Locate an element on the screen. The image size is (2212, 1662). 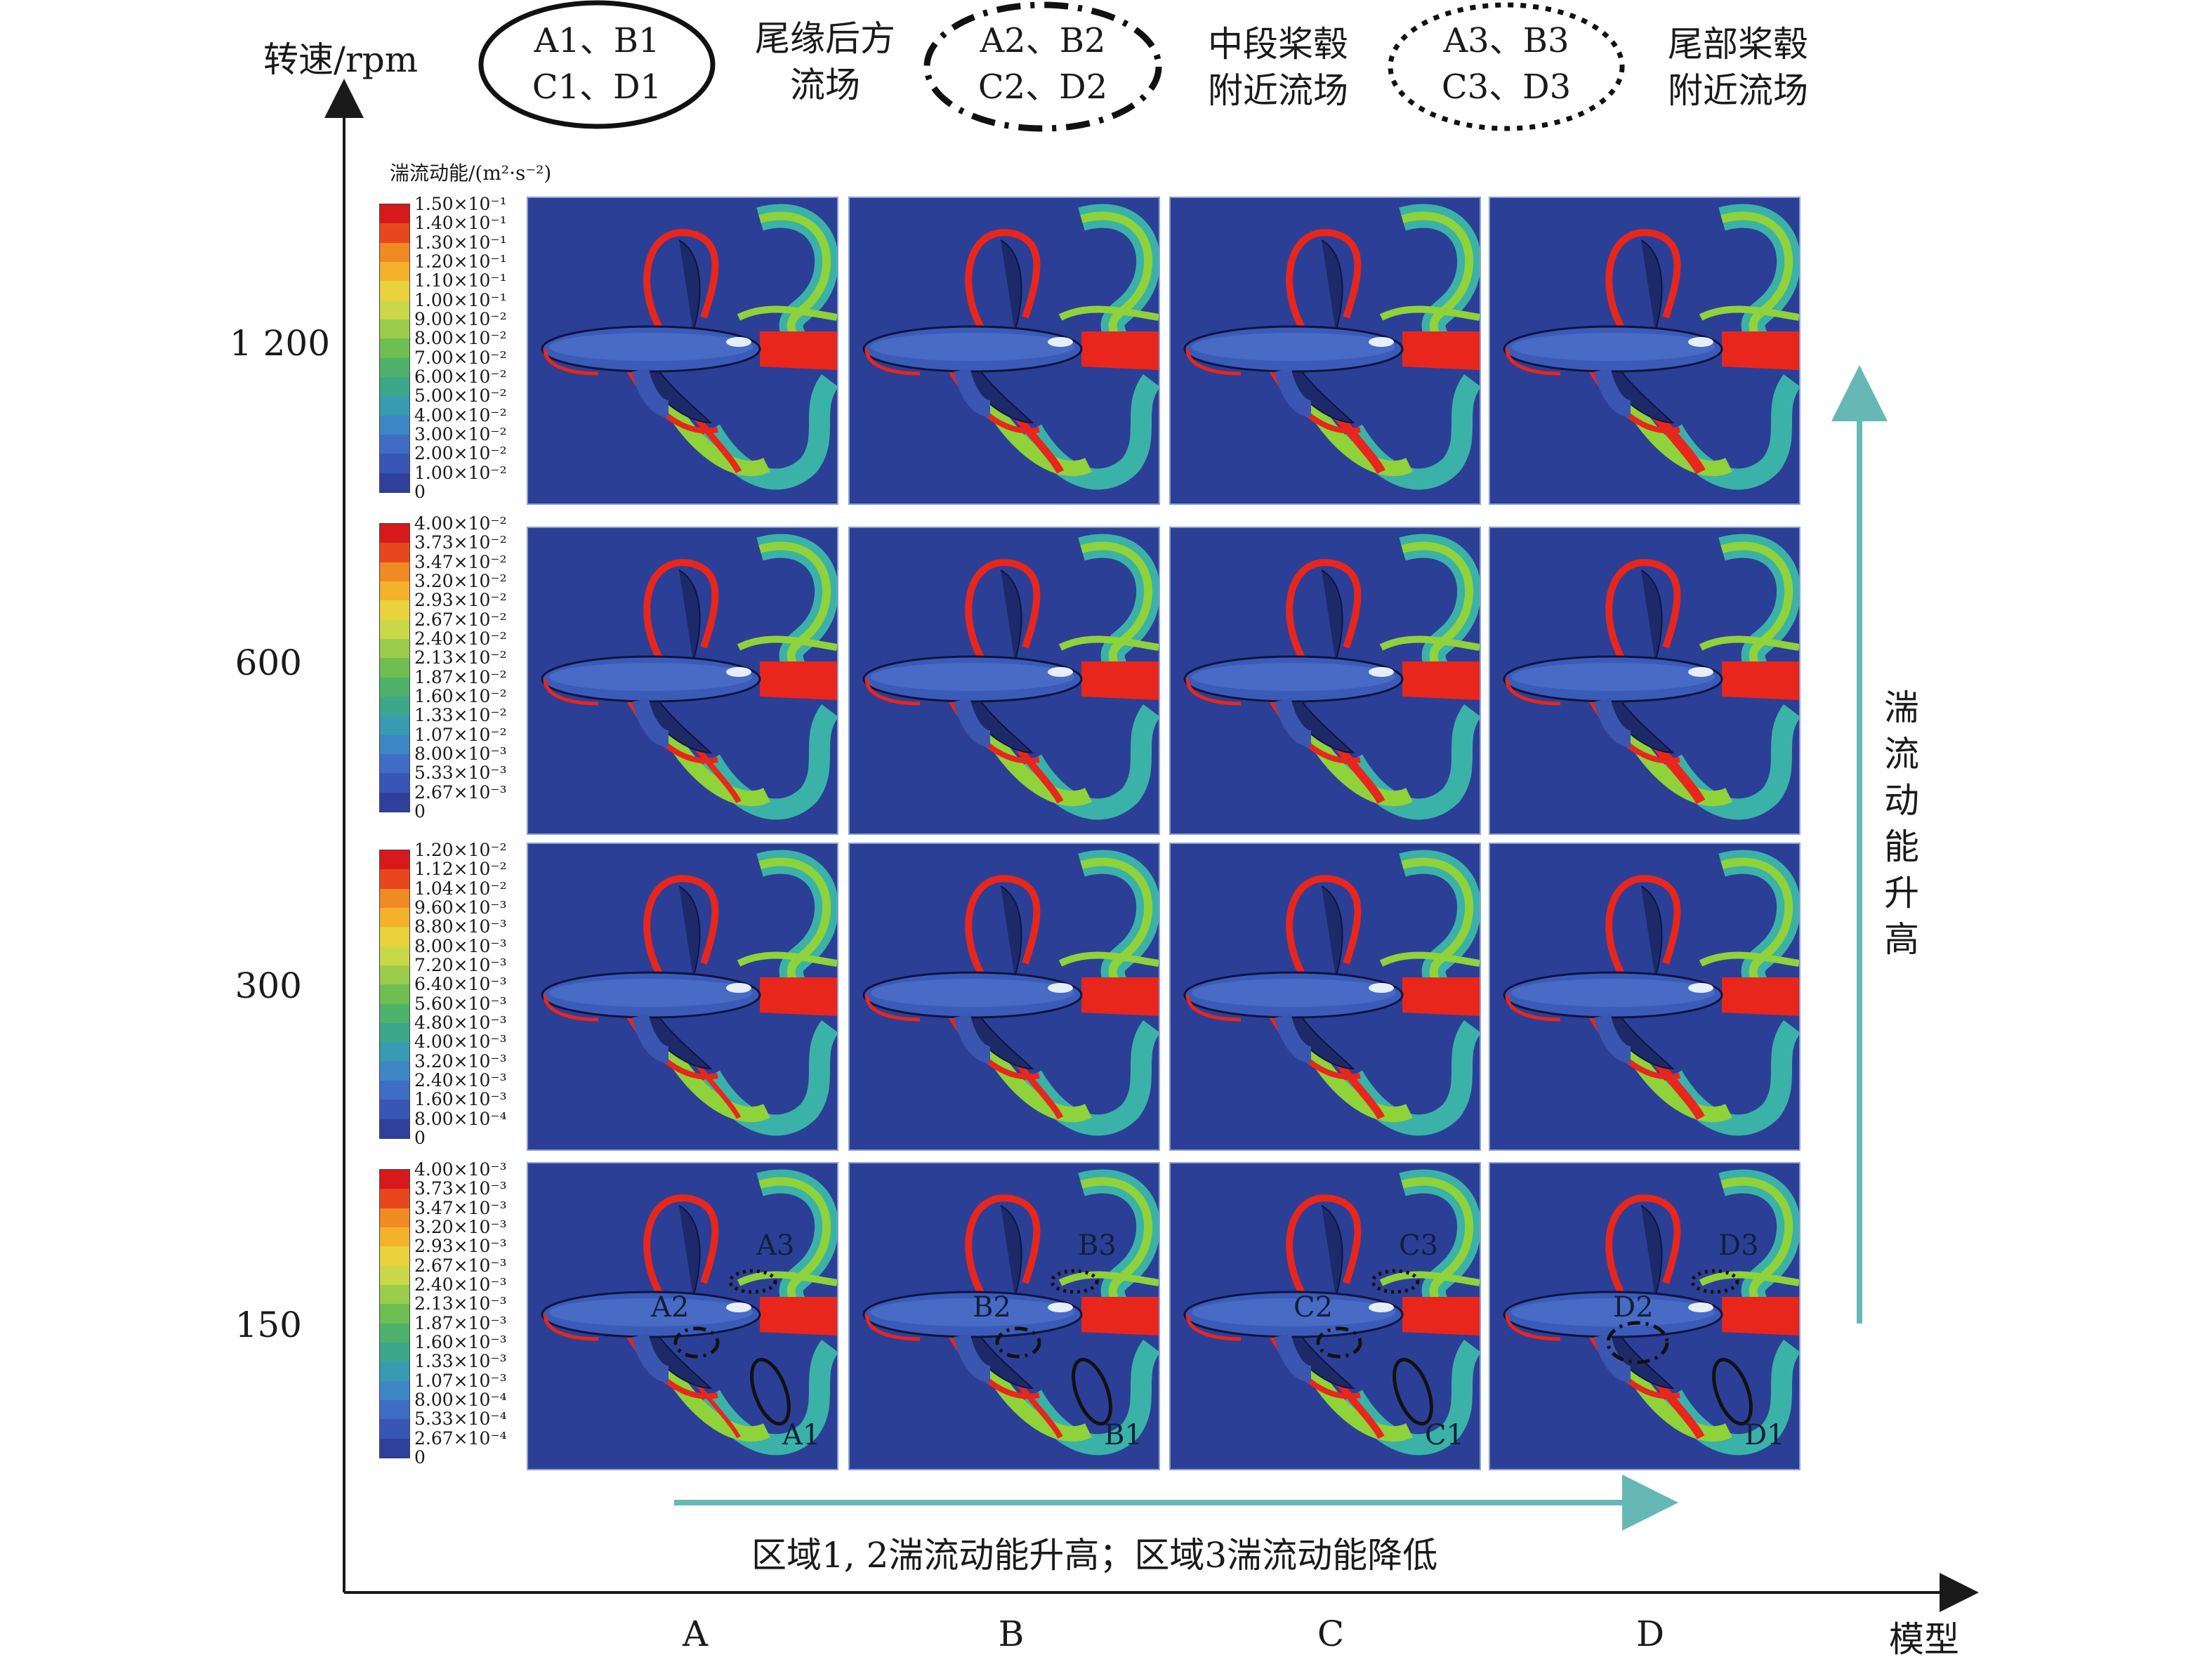
region-label-3: B3 is located at coordinates (1097, 1245).